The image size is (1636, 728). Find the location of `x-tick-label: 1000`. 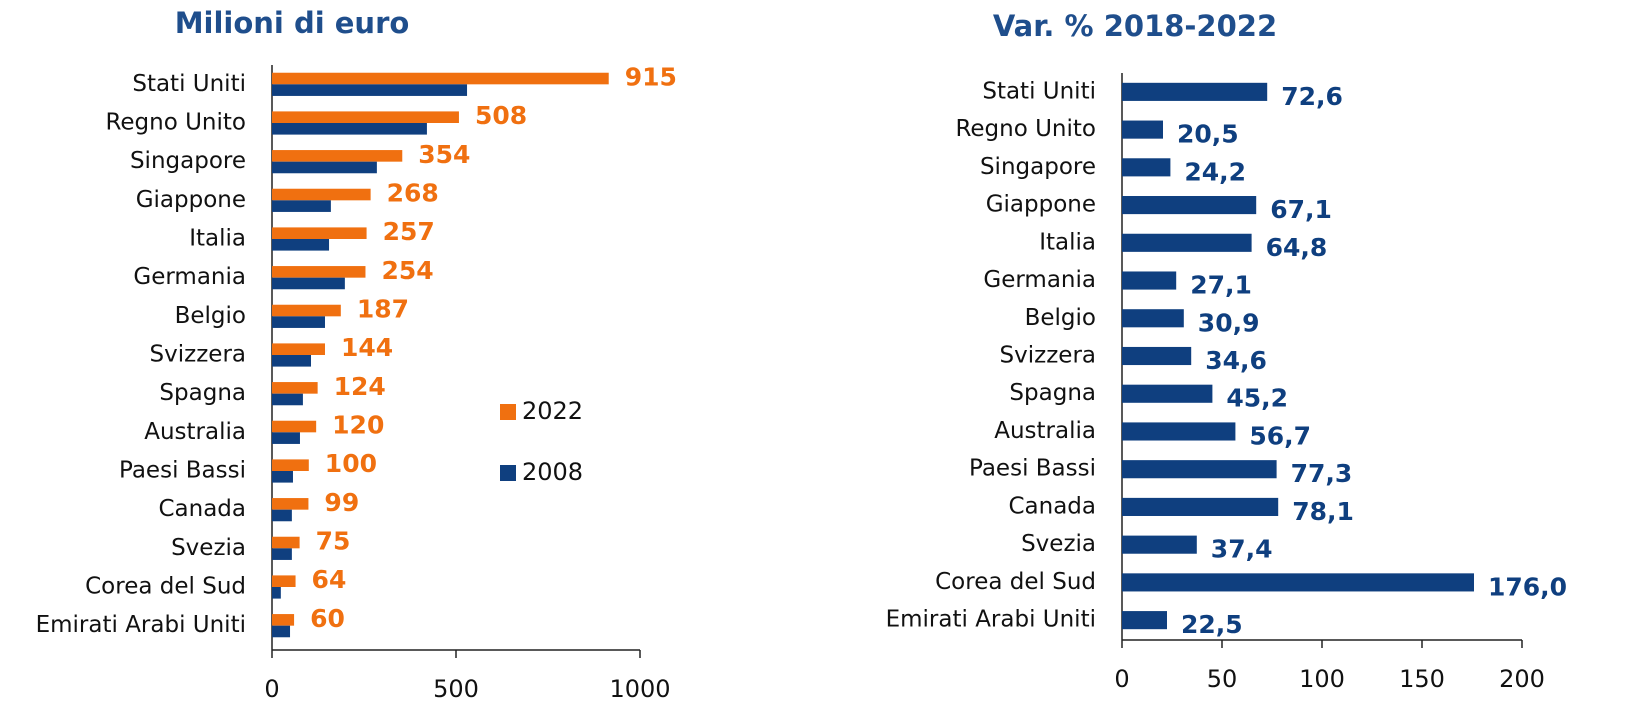

x-tick-label: 1000 is located at coordinates (639, 689).